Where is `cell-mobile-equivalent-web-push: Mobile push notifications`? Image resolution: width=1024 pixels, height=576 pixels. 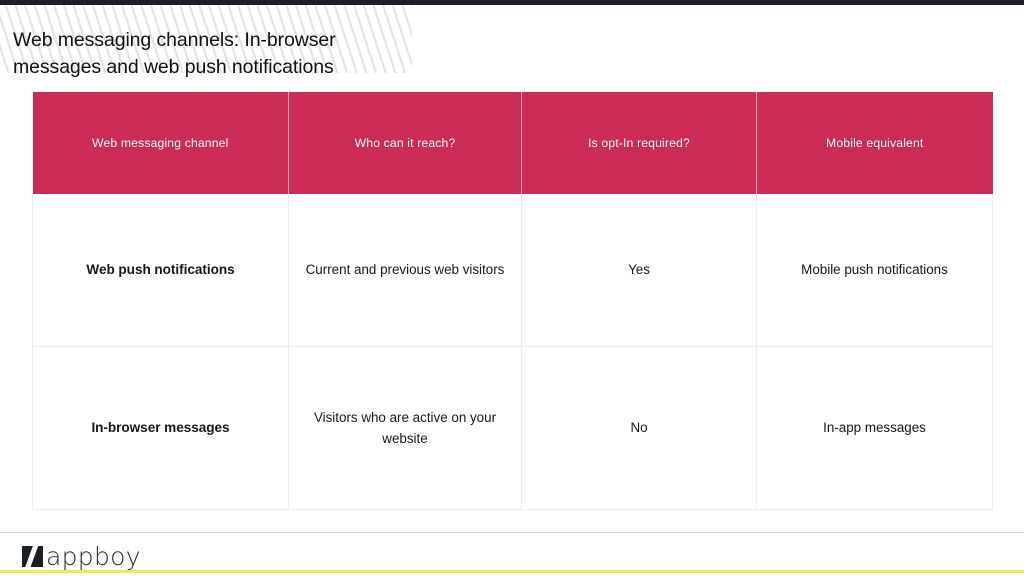 cell-mobile-equivalent-web-push: Mobile push notifications is located at coordinates (874, 270).